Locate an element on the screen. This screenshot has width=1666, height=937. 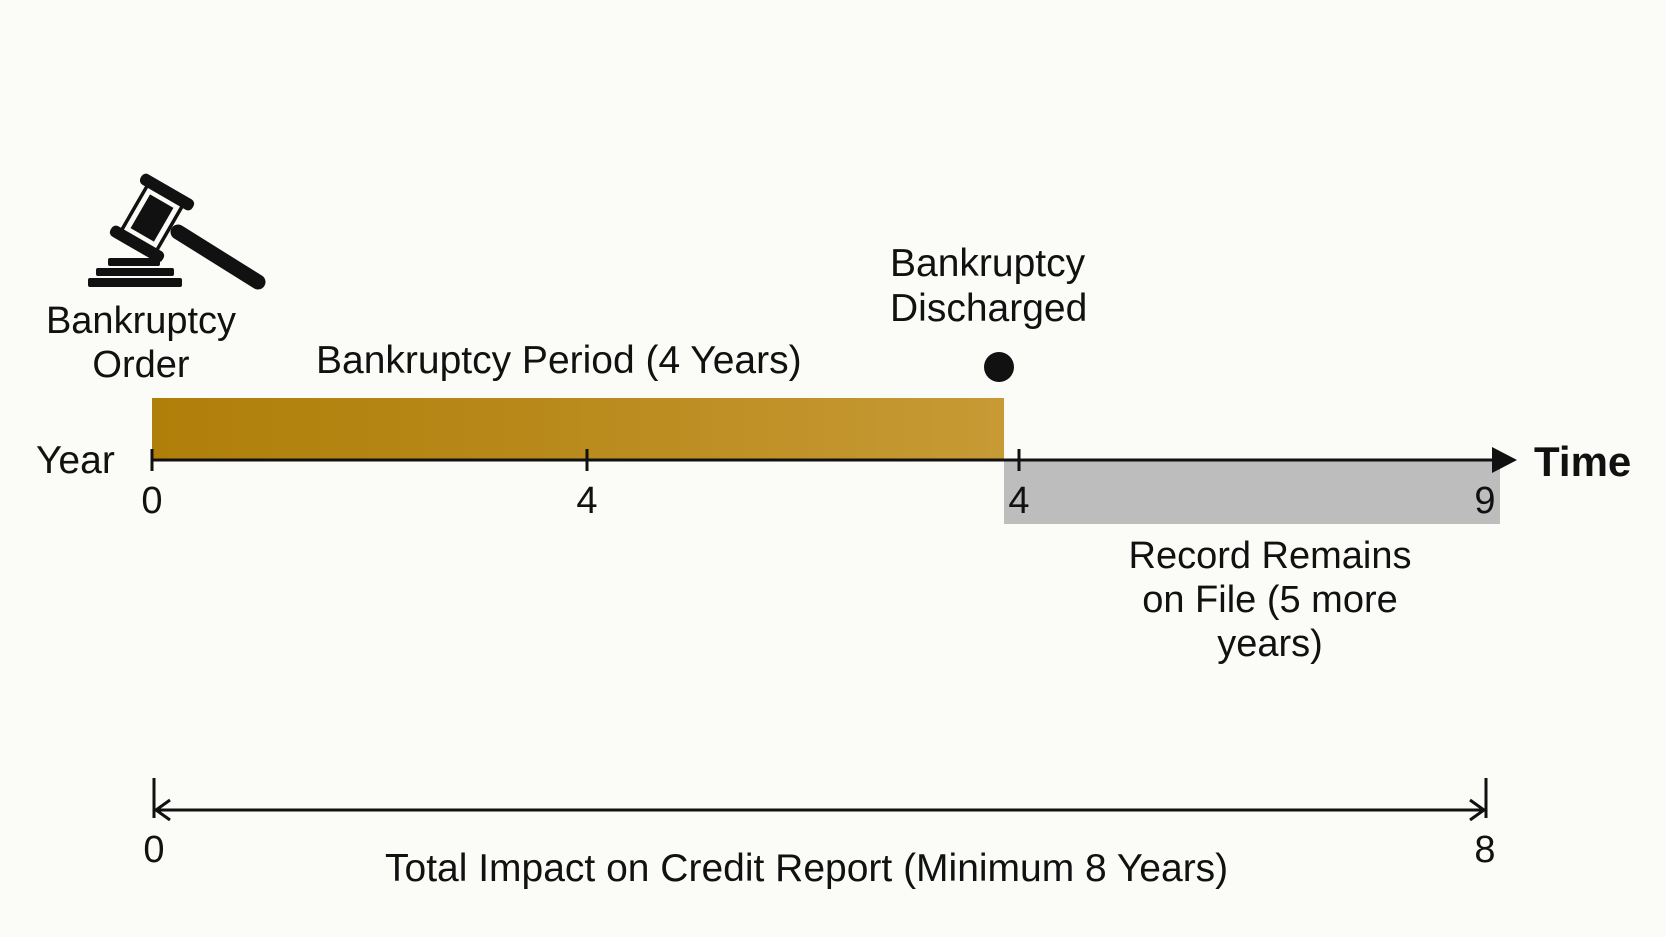
time-axis-arrowhead is located at coordinates (1504, 460).